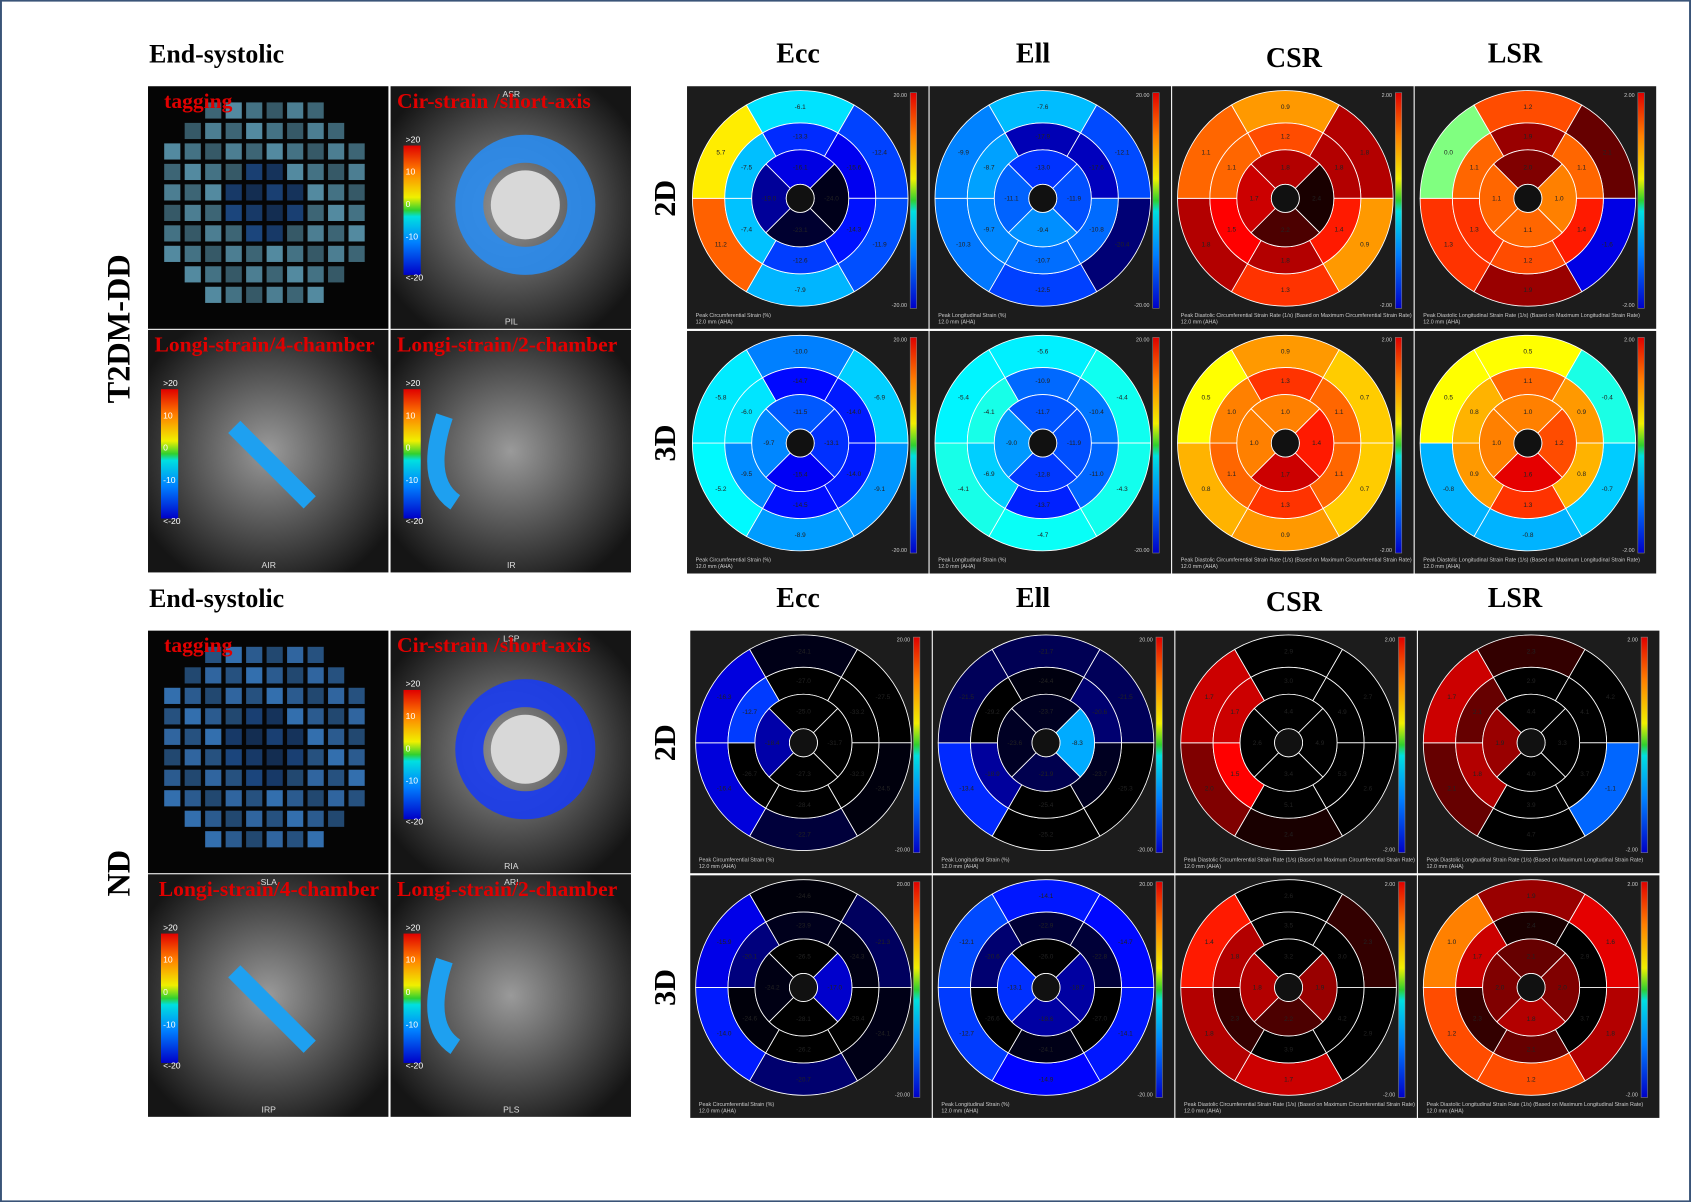 Image resolution: width=1691 pixels, height=1202 pixels. I want to click on segment-label: -21.3, so click(882, 942).